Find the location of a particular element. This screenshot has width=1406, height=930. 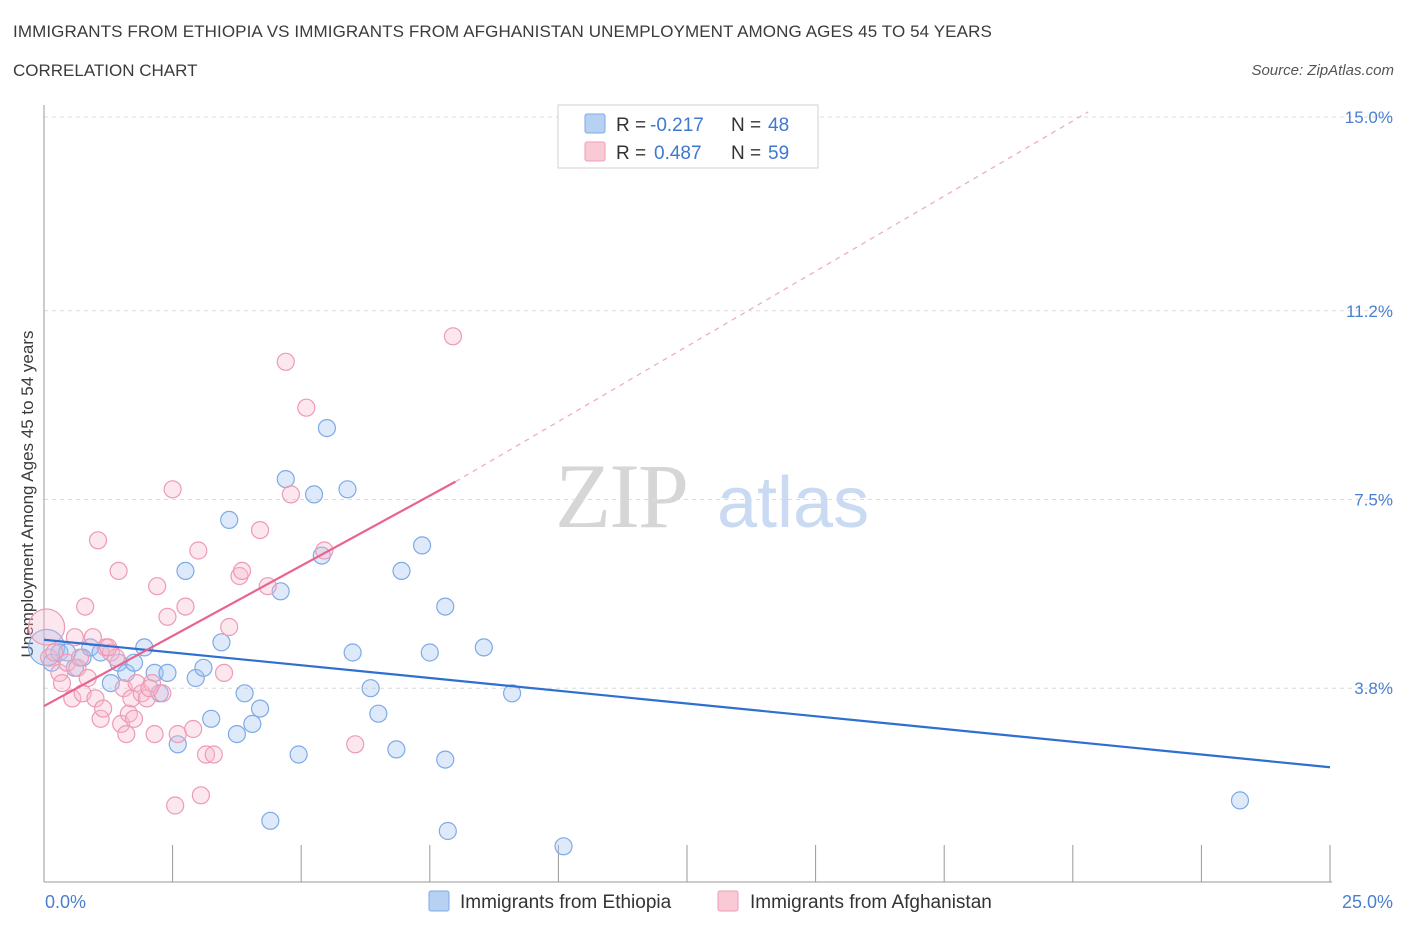

legend-swatch-afghanistan is located at coordinates (595, 151).